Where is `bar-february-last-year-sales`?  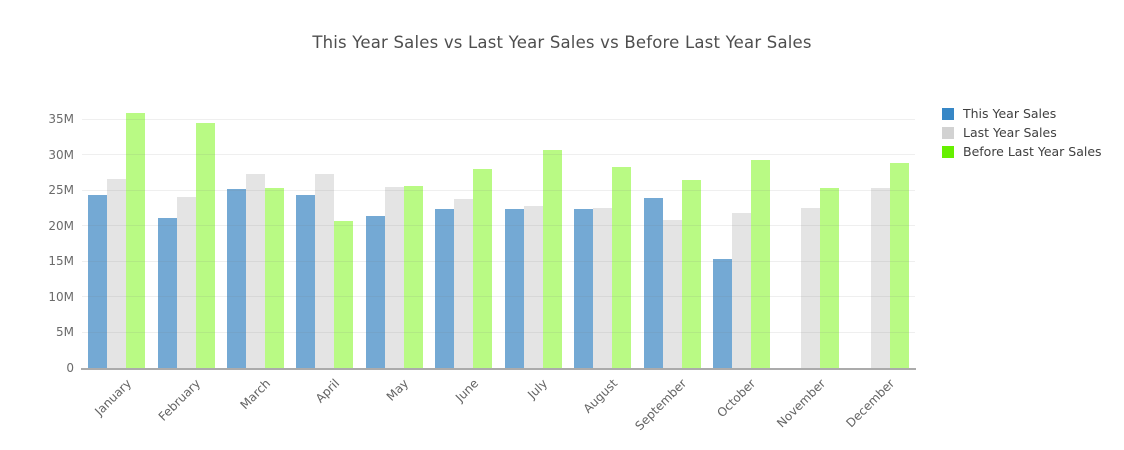 bar-february-last-year-sales is located at coordinates (186, 282).